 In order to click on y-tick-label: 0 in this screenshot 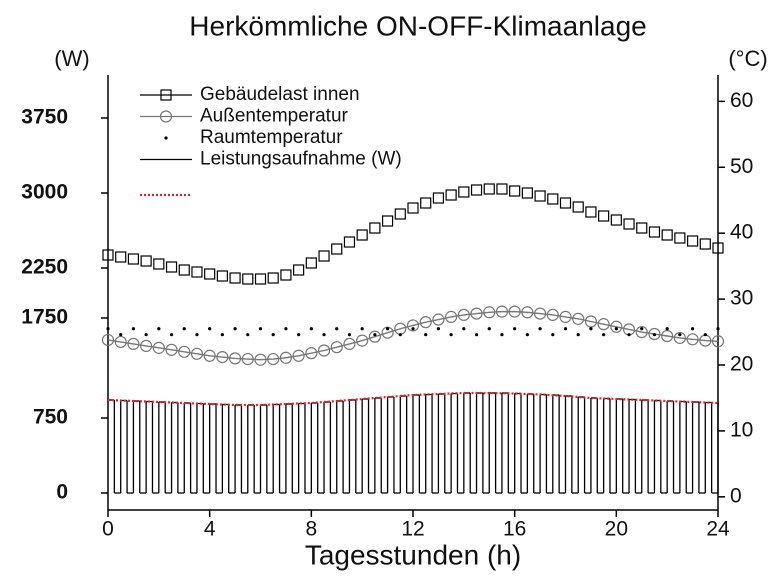, I will do `click(62, 492)`.